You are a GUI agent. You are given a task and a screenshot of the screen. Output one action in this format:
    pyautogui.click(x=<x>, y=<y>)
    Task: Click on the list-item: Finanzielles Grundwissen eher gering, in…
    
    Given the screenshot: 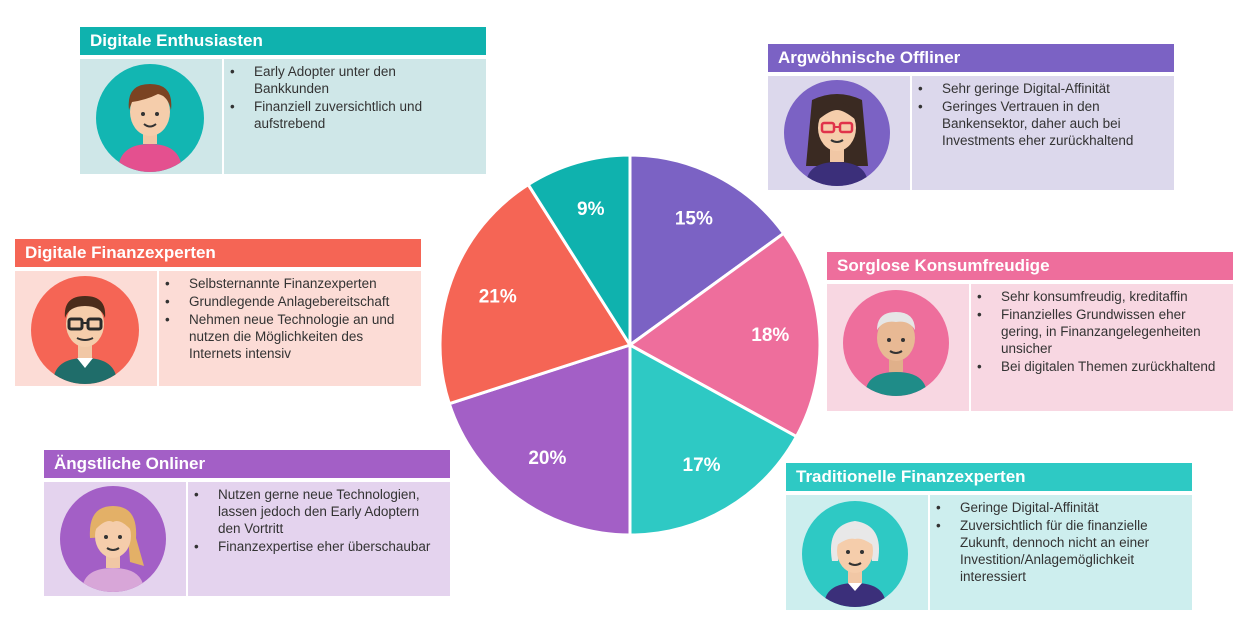 What is the action you would take?
    pyautogui.click(x=1099, y=331)
    